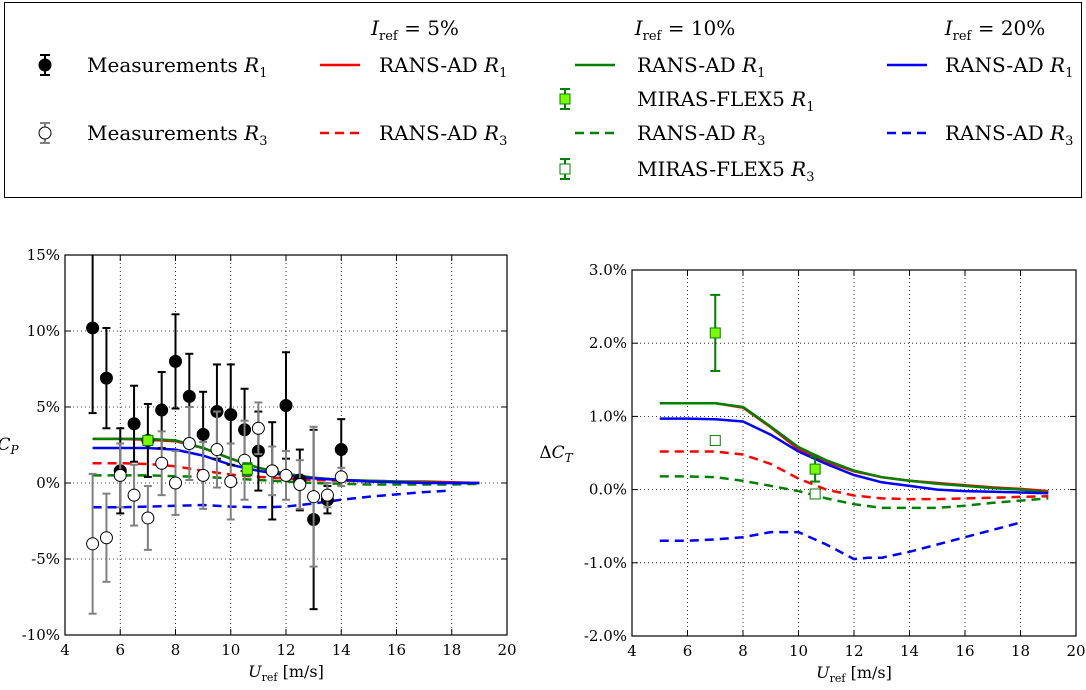 The image size is (1086, 690). I want to click on y-tick-label: 15%, so click(43, 255).